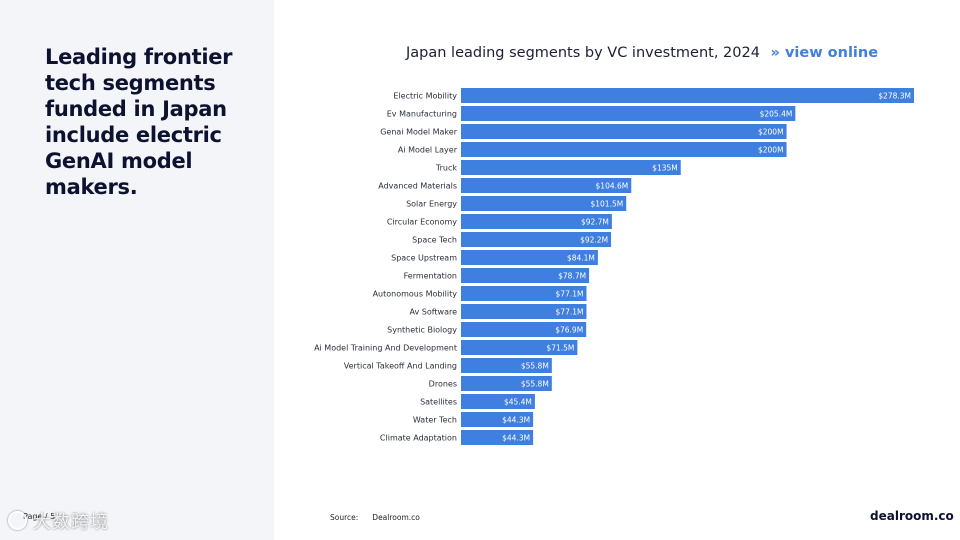 The image size is (960, 540). Describe the element at coordinates (665, 168) in the screenshot. I see `bar-value-label: $135M` at that location.